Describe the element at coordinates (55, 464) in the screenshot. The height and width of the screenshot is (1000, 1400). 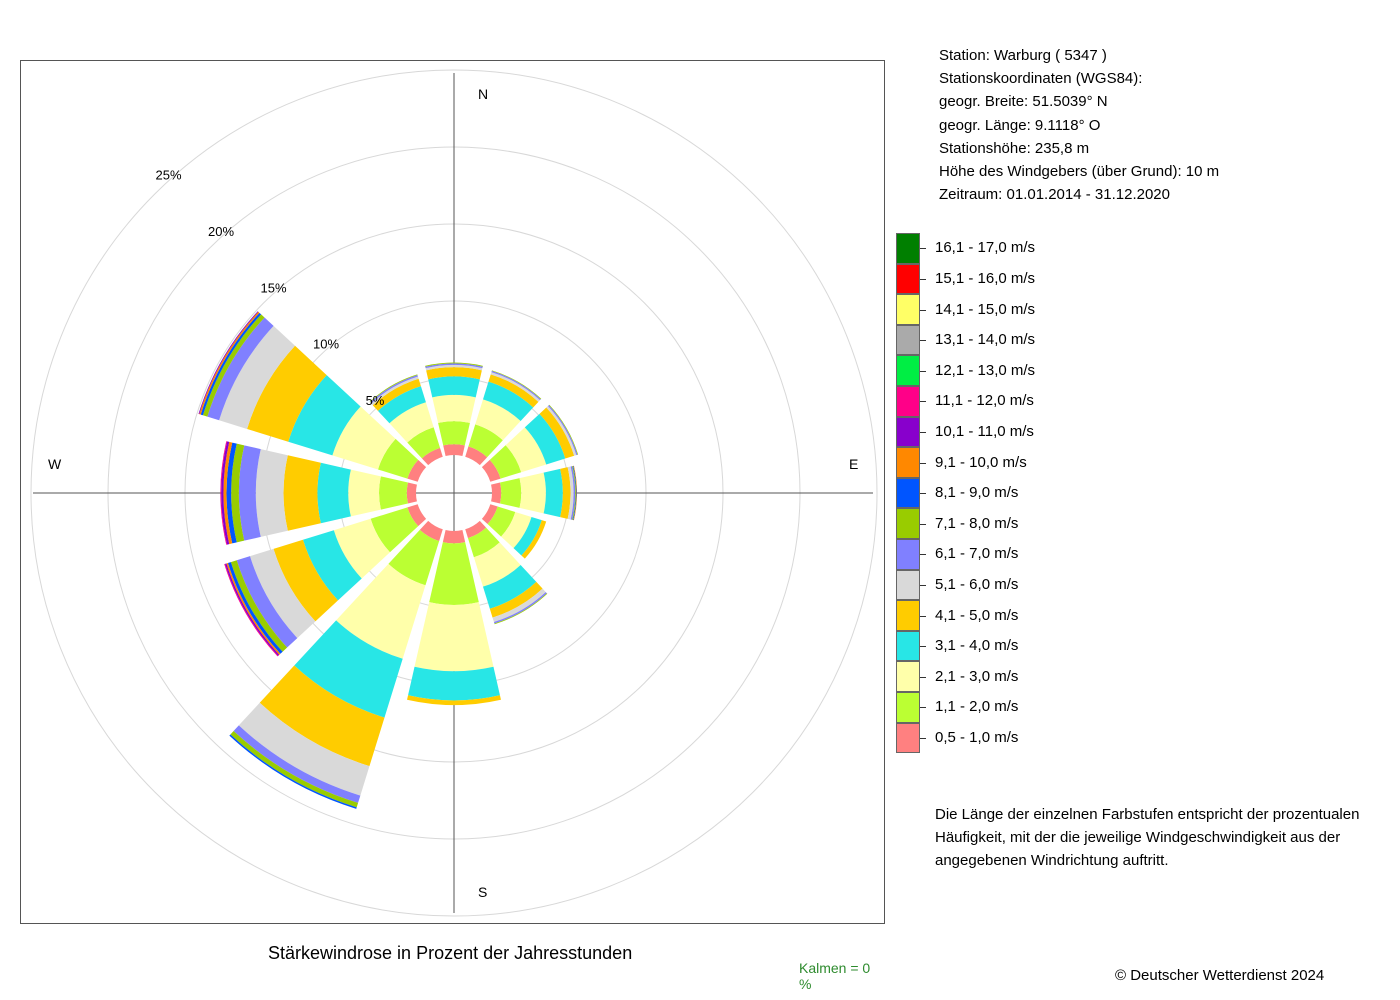
I see `direction-label: W` at that location.